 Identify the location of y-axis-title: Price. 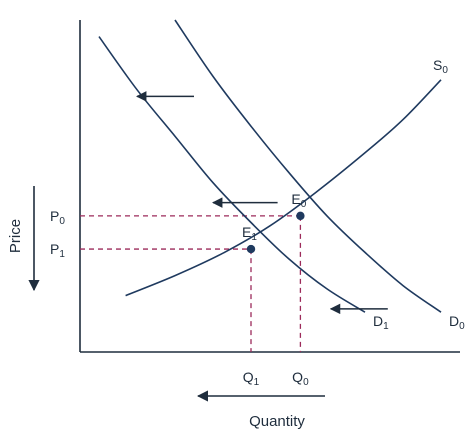
(15, 236).